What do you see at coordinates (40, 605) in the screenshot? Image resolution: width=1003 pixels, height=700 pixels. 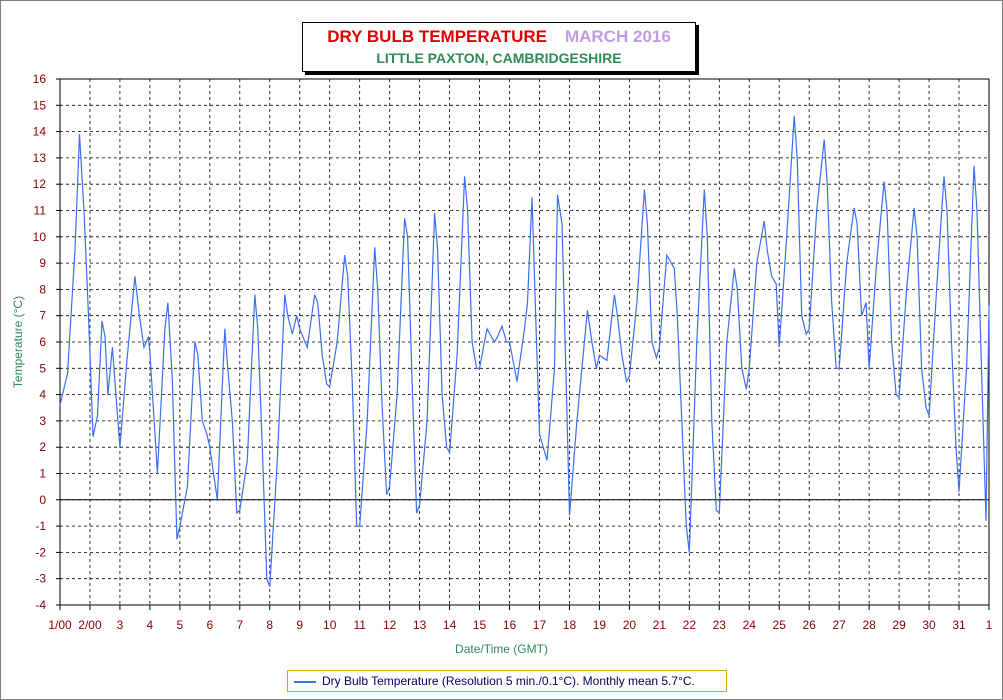 I see `y-tick-label: -4` at bounding box center [40, 605].